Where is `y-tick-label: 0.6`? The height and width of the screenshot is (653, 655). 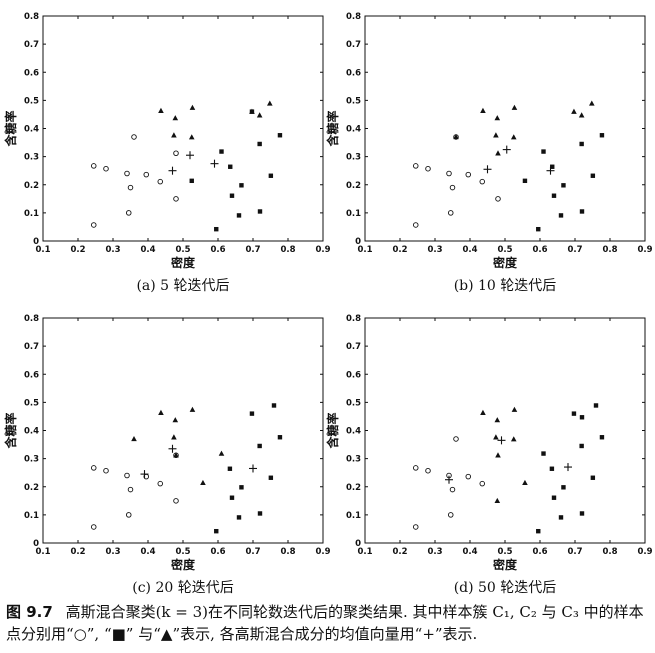
y-tick-label: 0.6 is located at coordinates (31, 375).